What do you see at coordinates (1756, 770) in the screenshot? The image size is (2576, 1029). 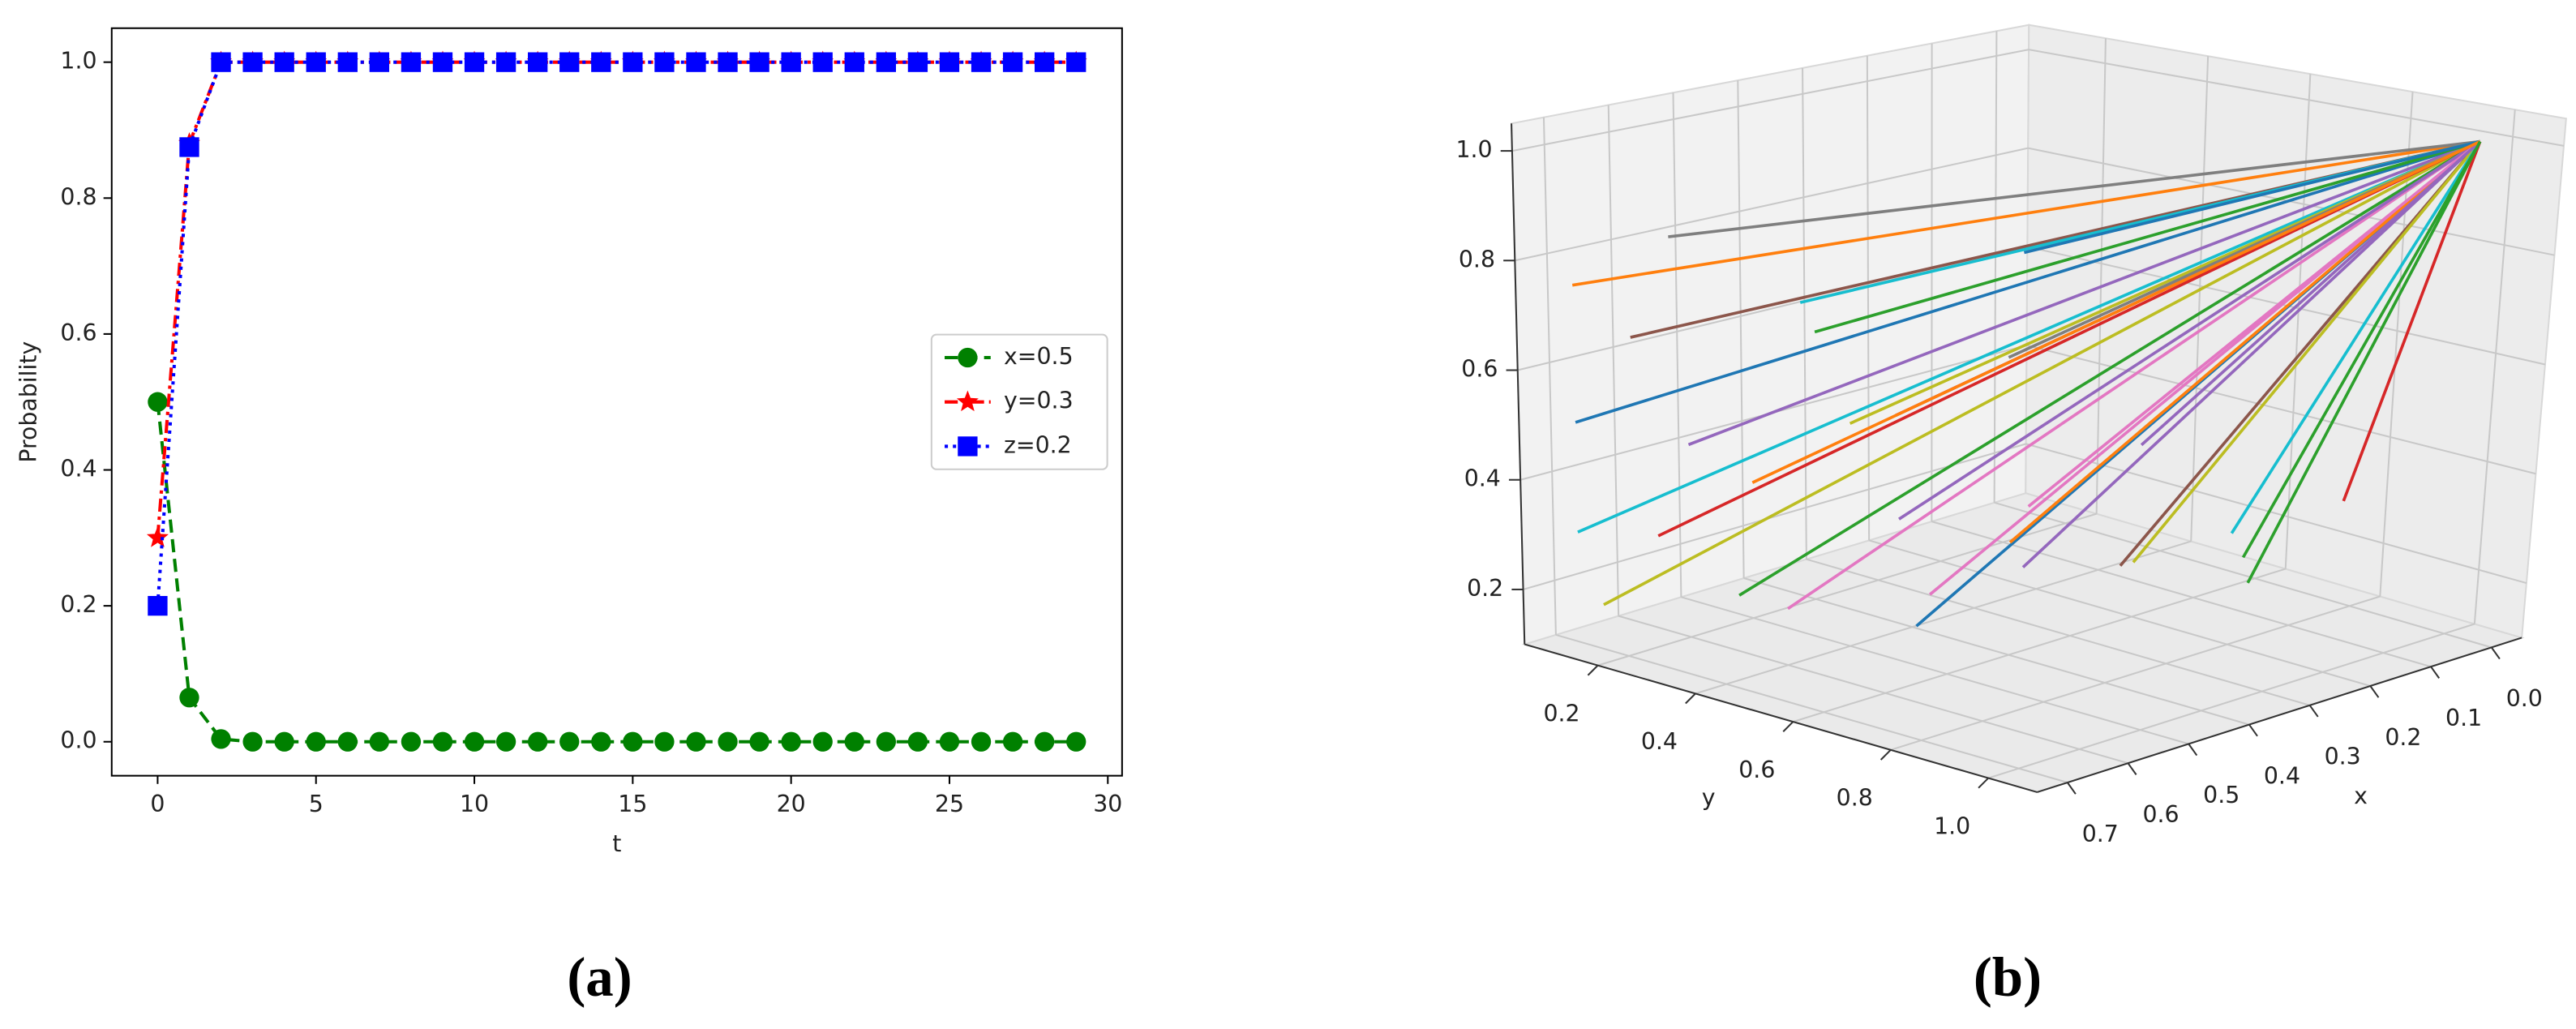 I see `y-tick-label: 0.6` at bounding box center [1756, 770].